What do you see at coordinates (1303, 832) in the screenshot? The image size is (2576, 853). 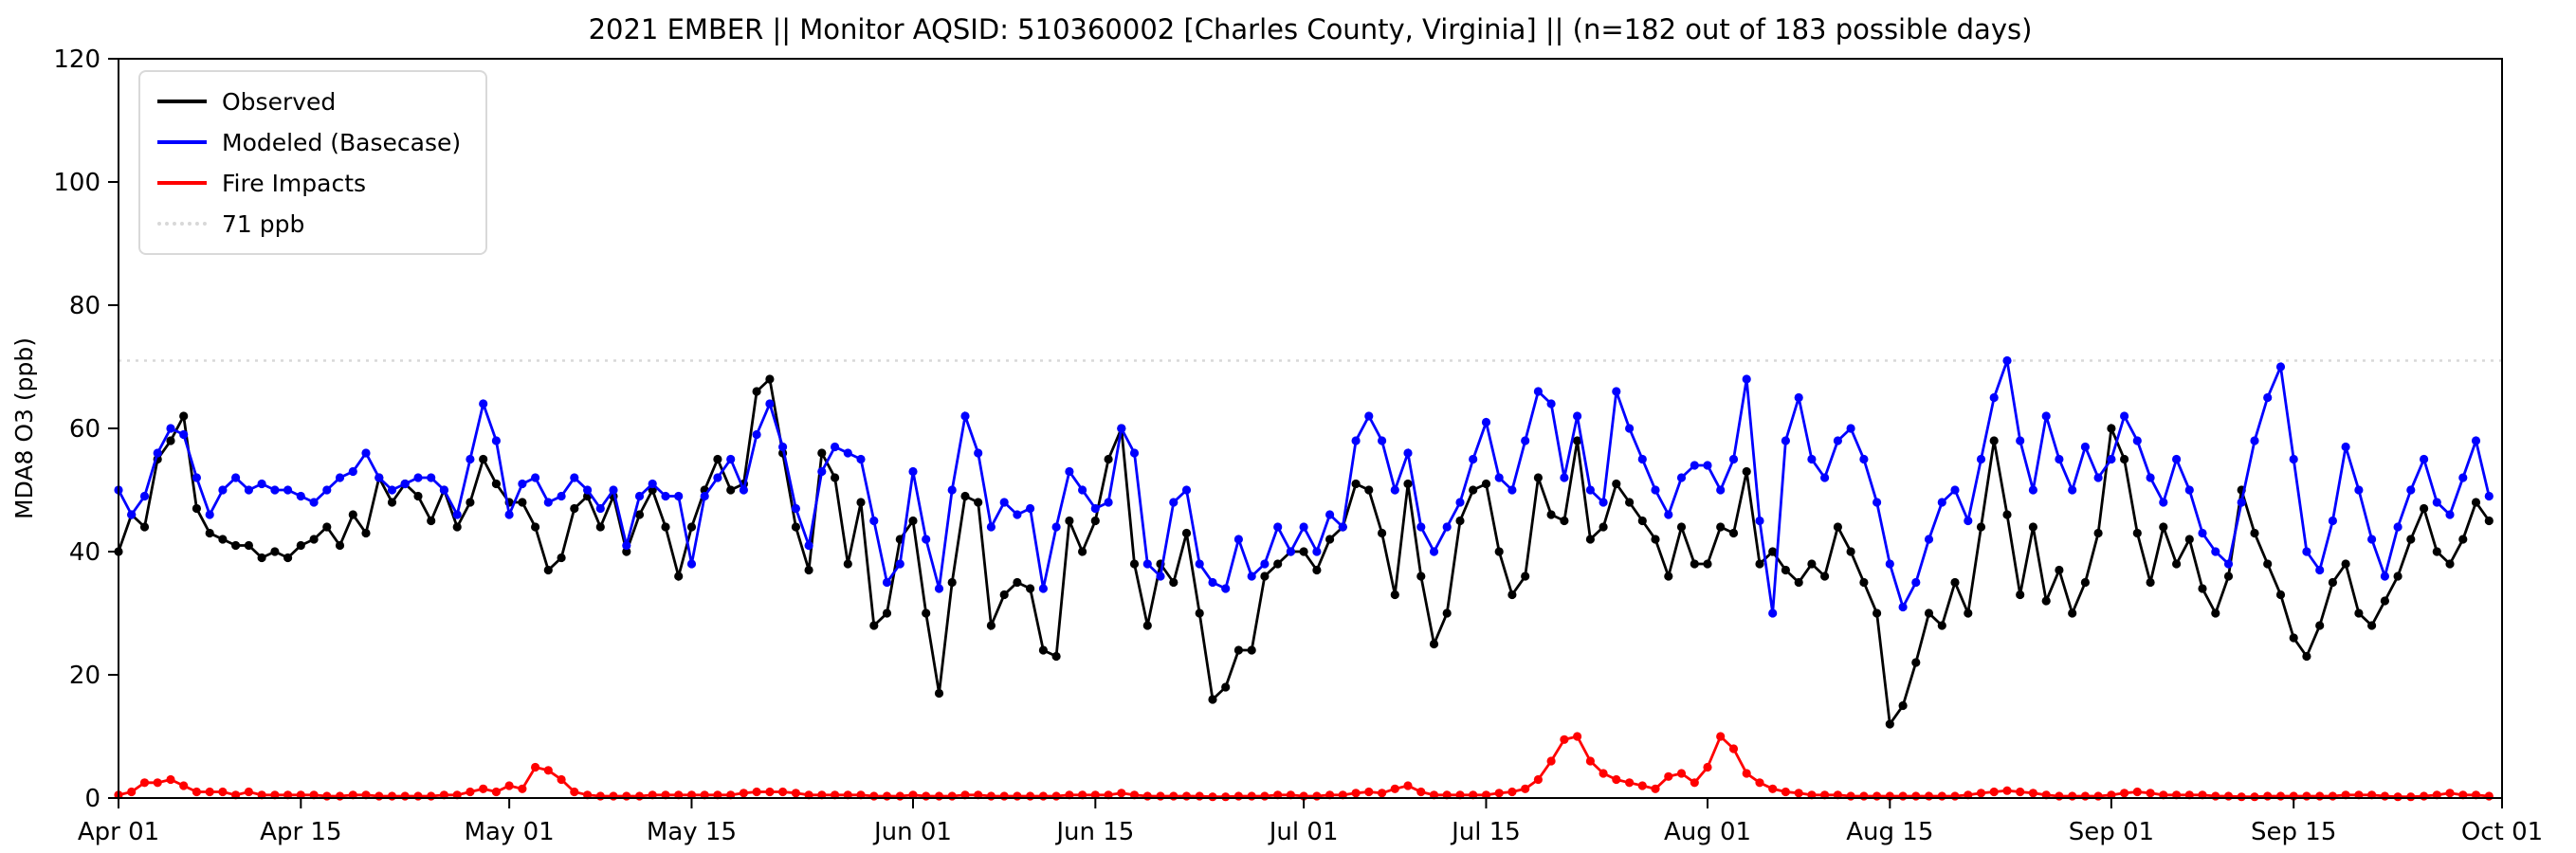 I see `svg-text: Jul 01` at bounding box center [1303, 832].